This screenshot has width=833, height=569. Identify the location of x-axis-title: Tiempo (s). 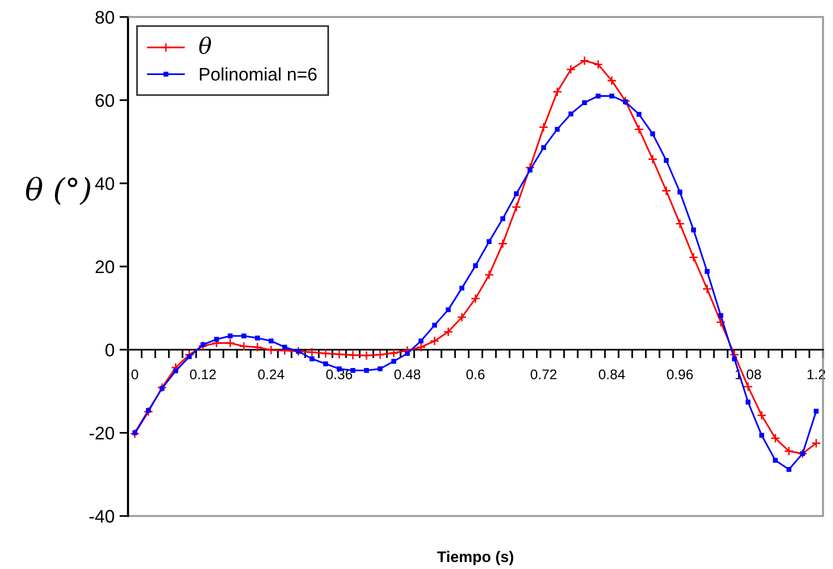
(475, 558).